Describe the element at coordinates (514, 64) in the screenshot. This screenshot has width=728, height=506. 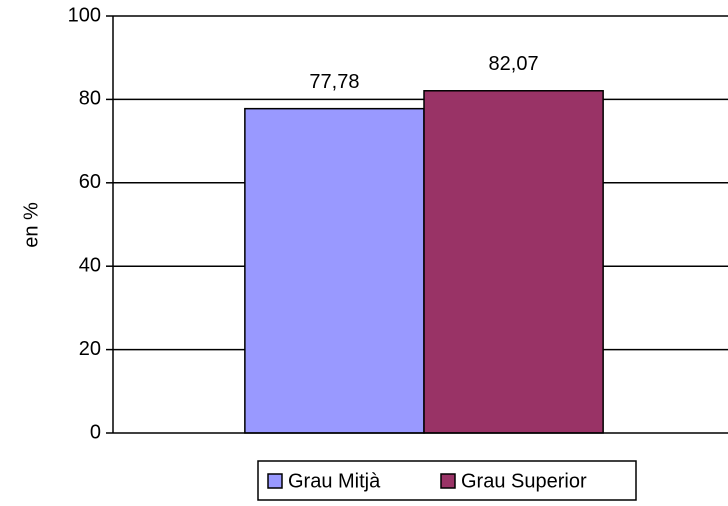
I see `data-label: 82,07` at that location.